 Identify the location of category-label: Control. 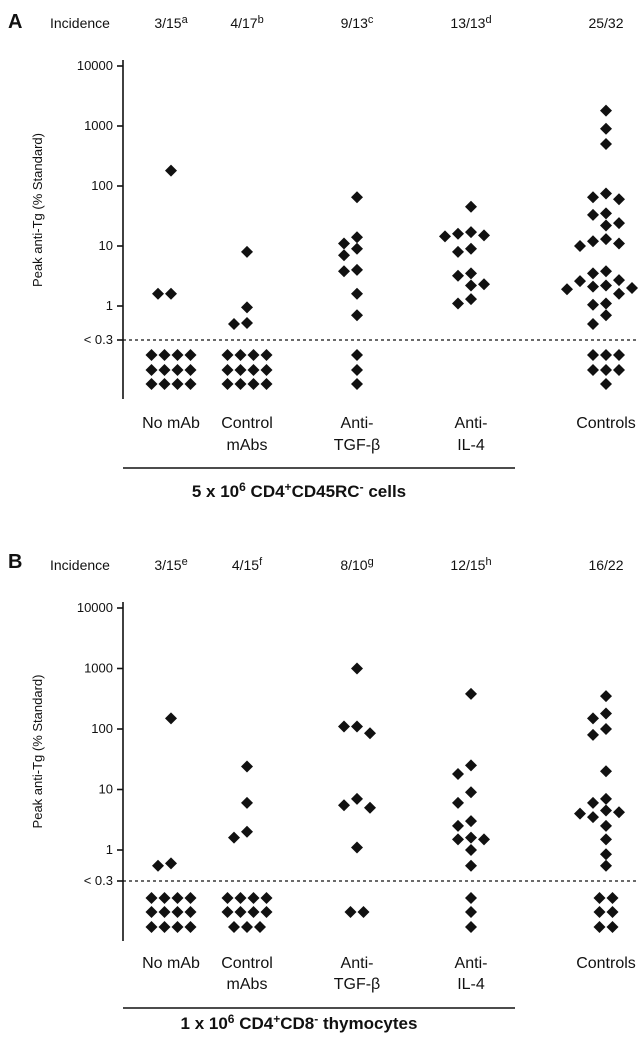
(247, 423).